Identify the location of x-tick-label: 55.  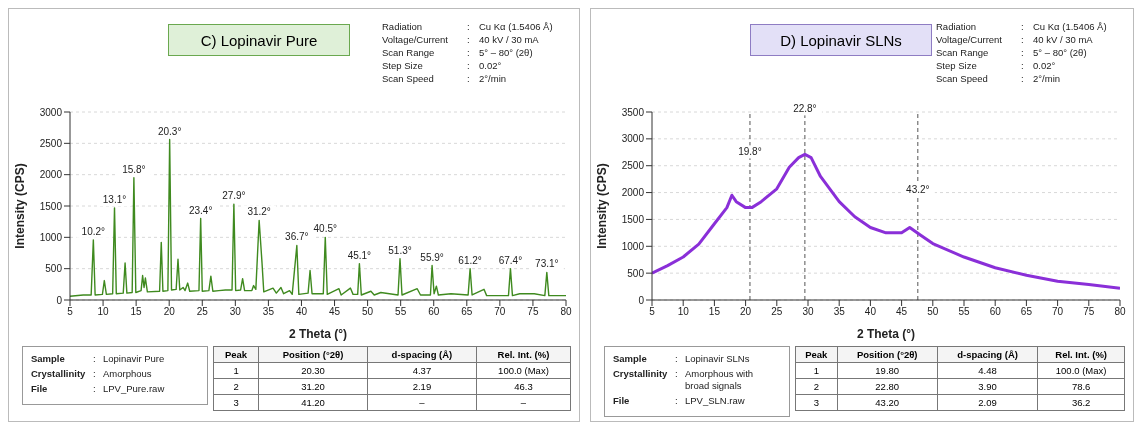
(401, 312).